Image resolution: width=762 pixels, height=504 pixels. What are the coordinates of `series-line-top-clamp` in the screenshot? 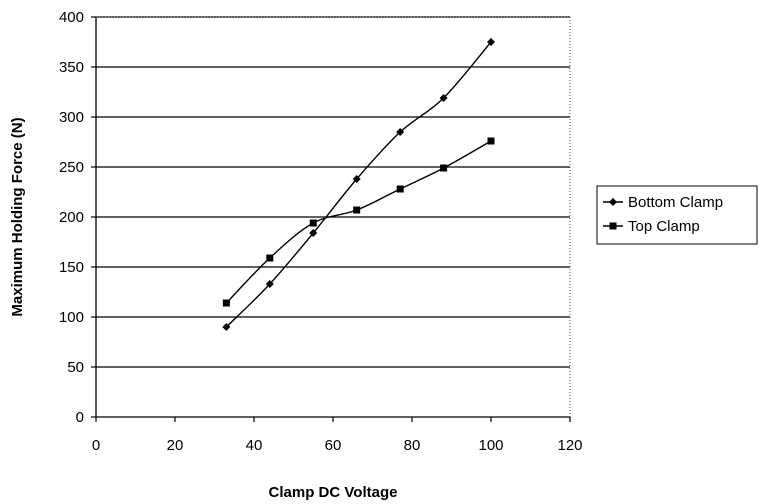 It's located at (358, 222).